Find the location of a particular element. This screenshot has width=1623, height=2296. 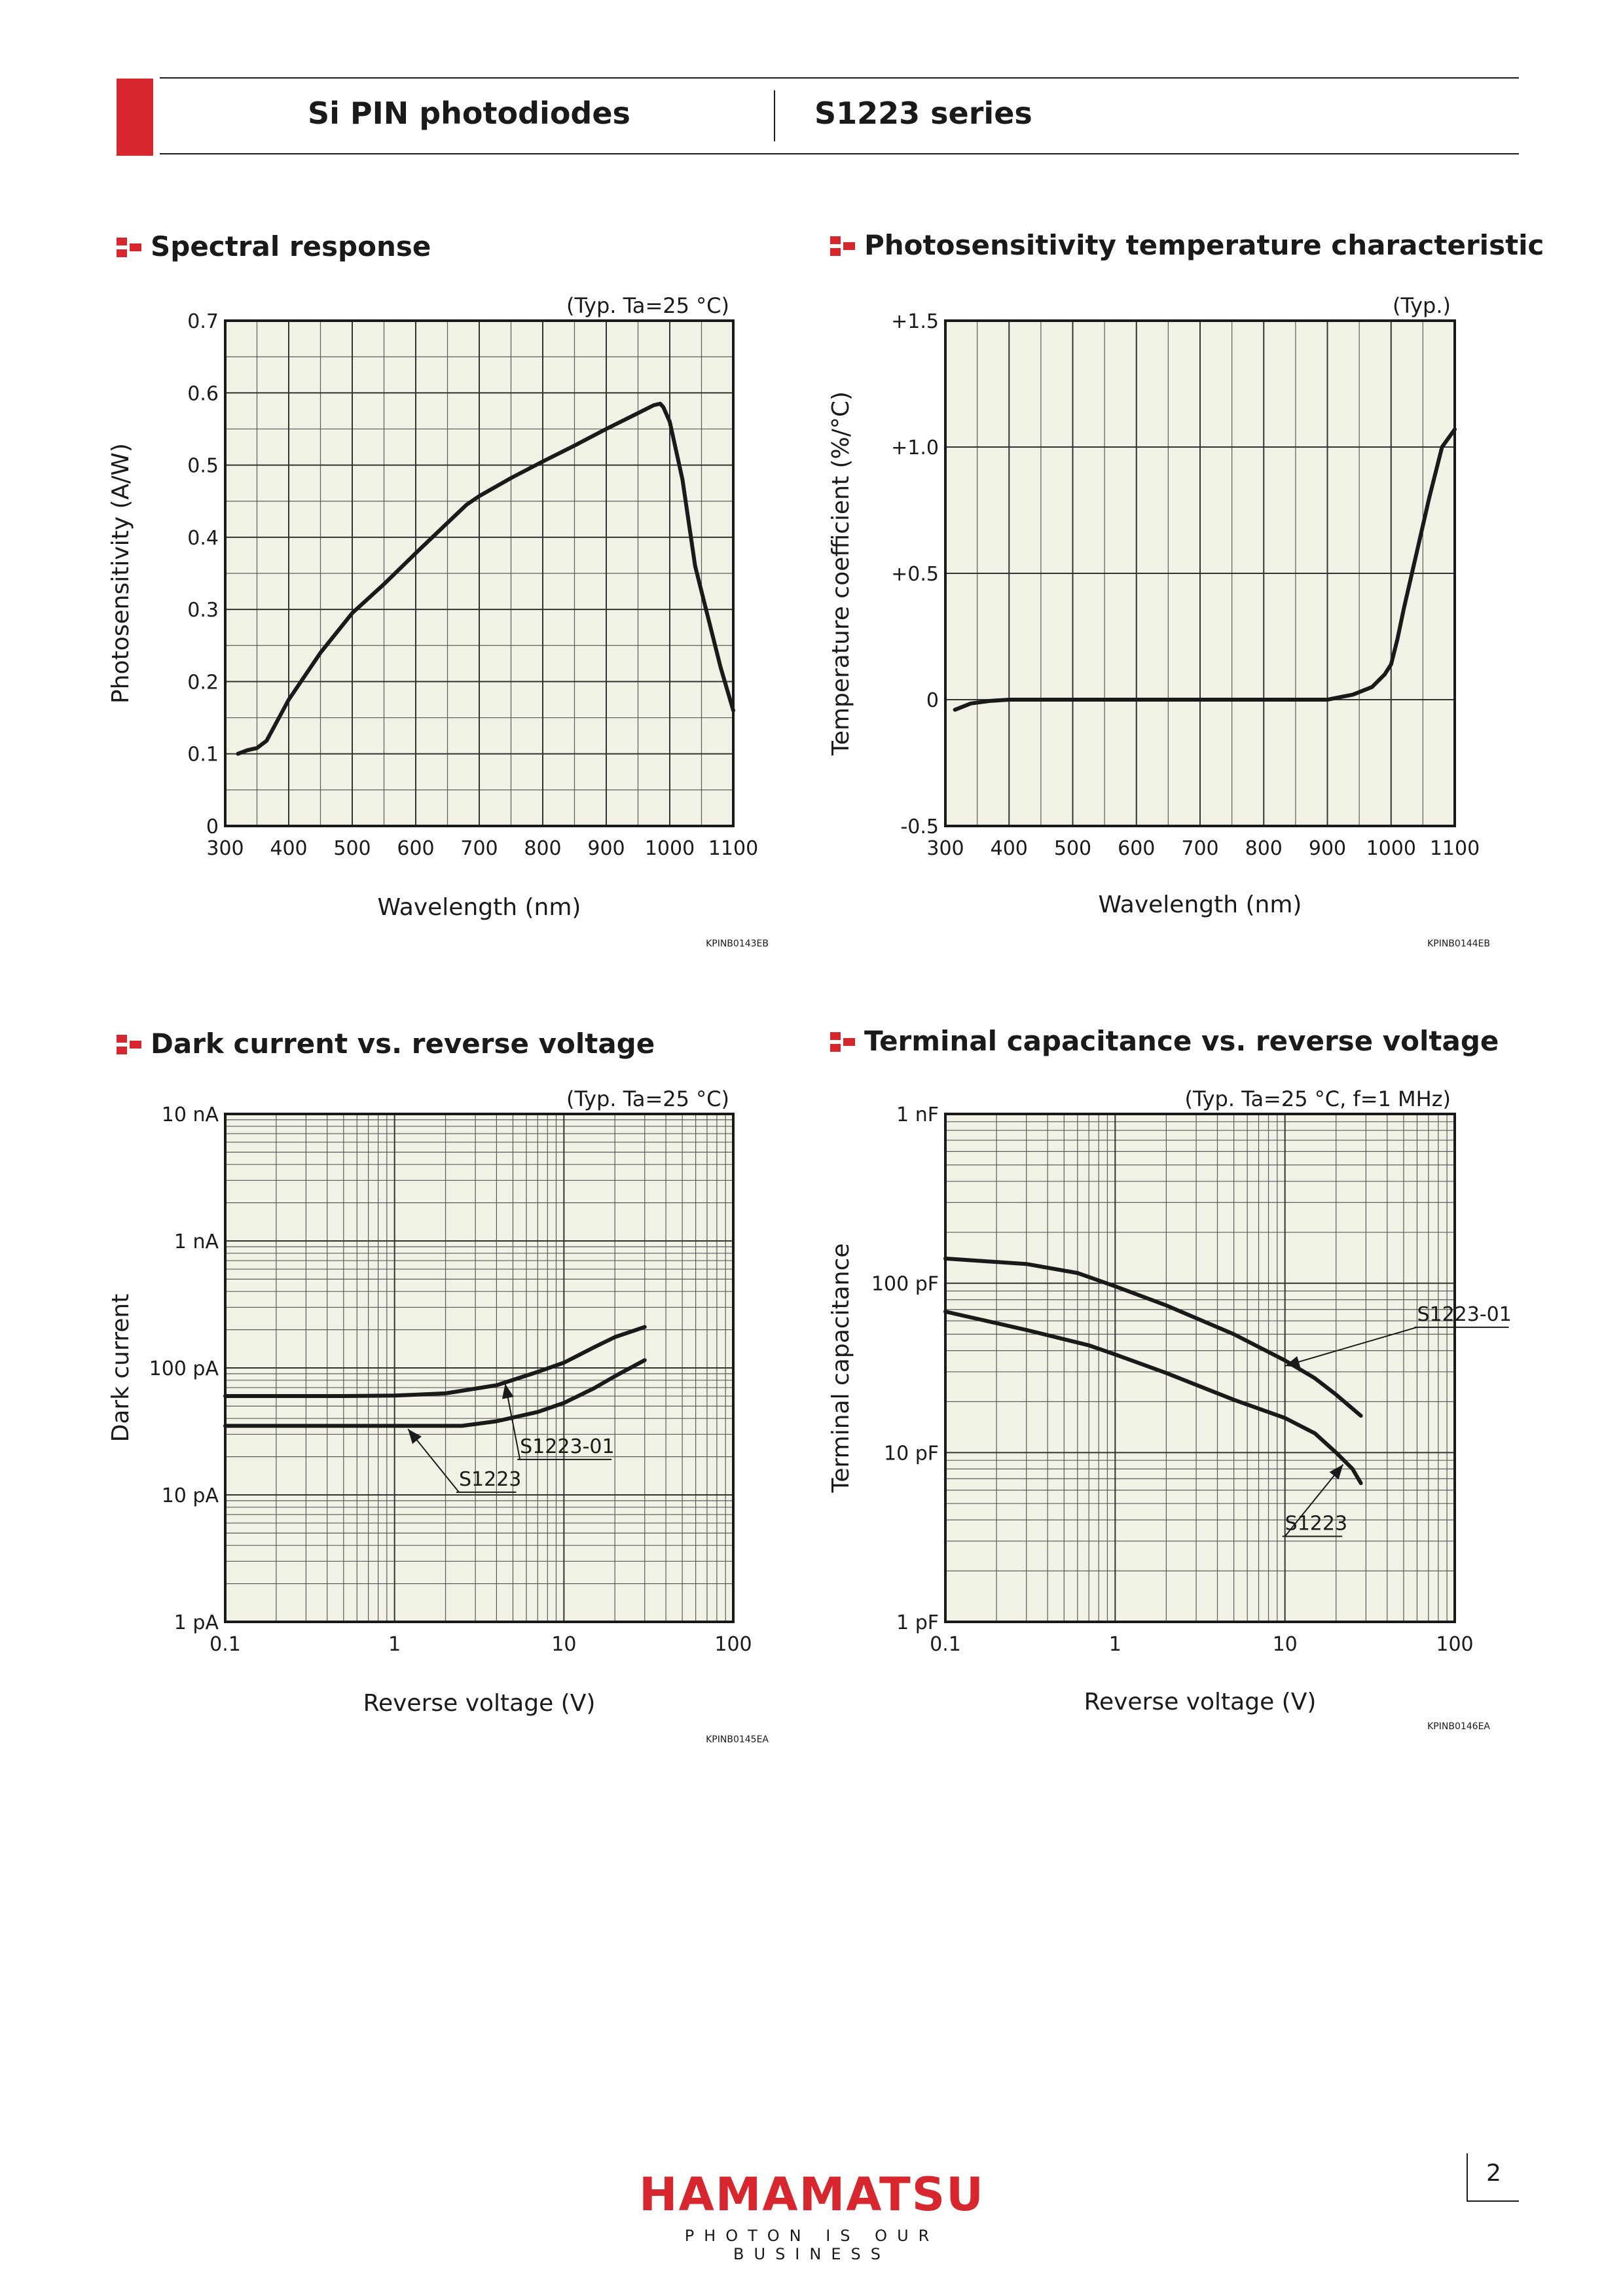

spectral-frame is located at coordinates (479, 573).